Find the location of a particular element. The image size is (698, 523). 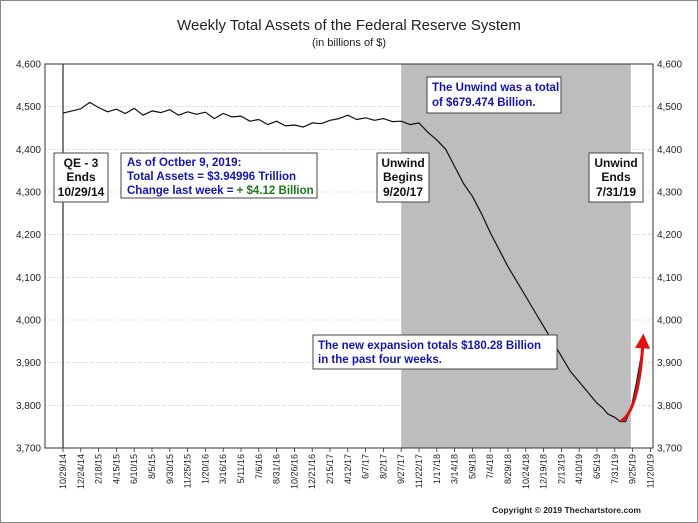

y-tick-label-right: 4,400 is located at coordinates (669, 150).